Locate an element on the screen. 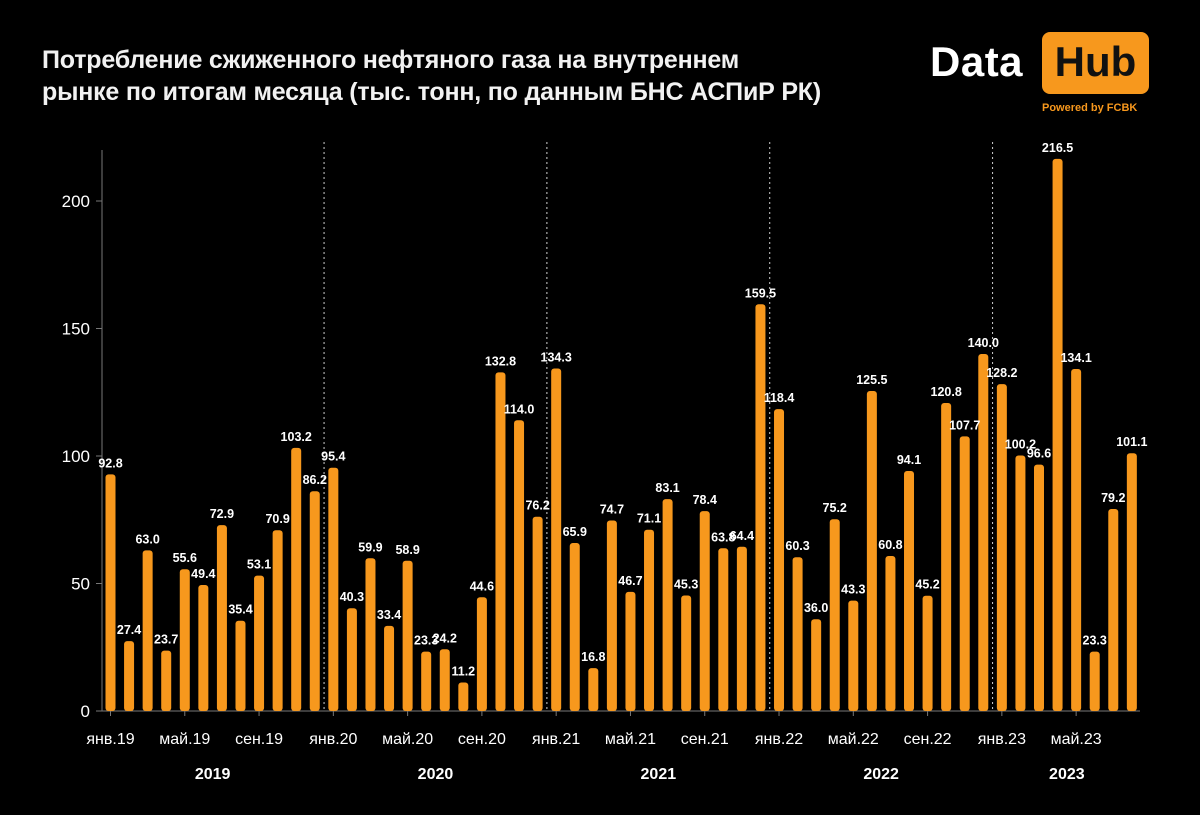 The image size is (1200, 815). logo-word-data: Data is located at coordinates (977, 61).